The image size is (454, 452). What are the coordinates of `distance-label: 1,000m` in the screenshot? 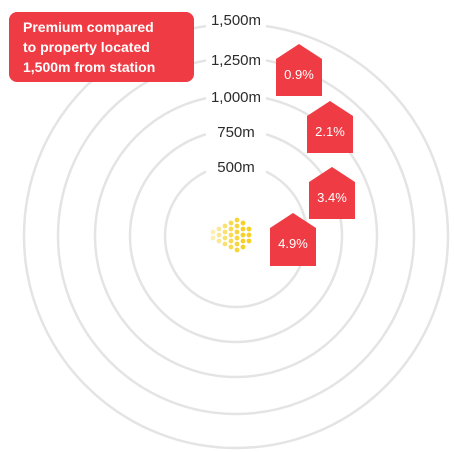 It's located at (236, 97).